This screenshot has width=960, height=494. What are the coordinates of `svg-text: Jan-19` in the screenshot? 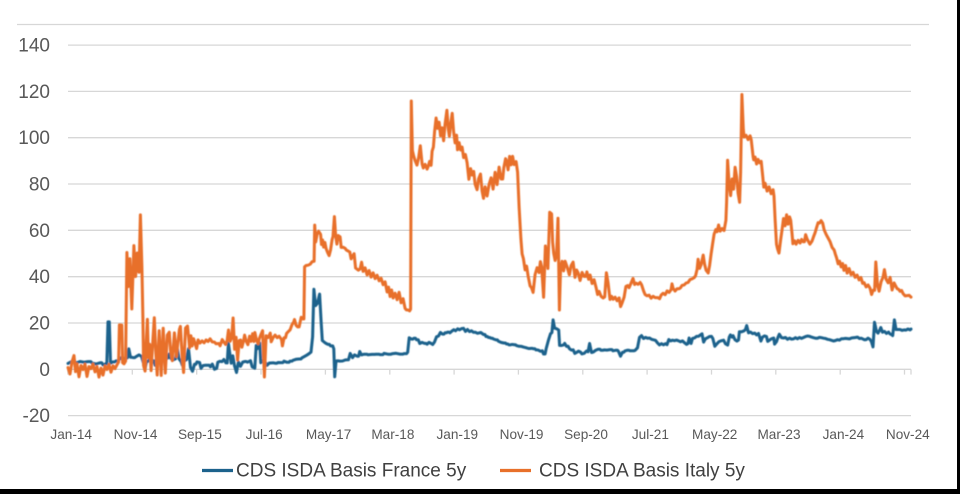 It's located at (458, 434).